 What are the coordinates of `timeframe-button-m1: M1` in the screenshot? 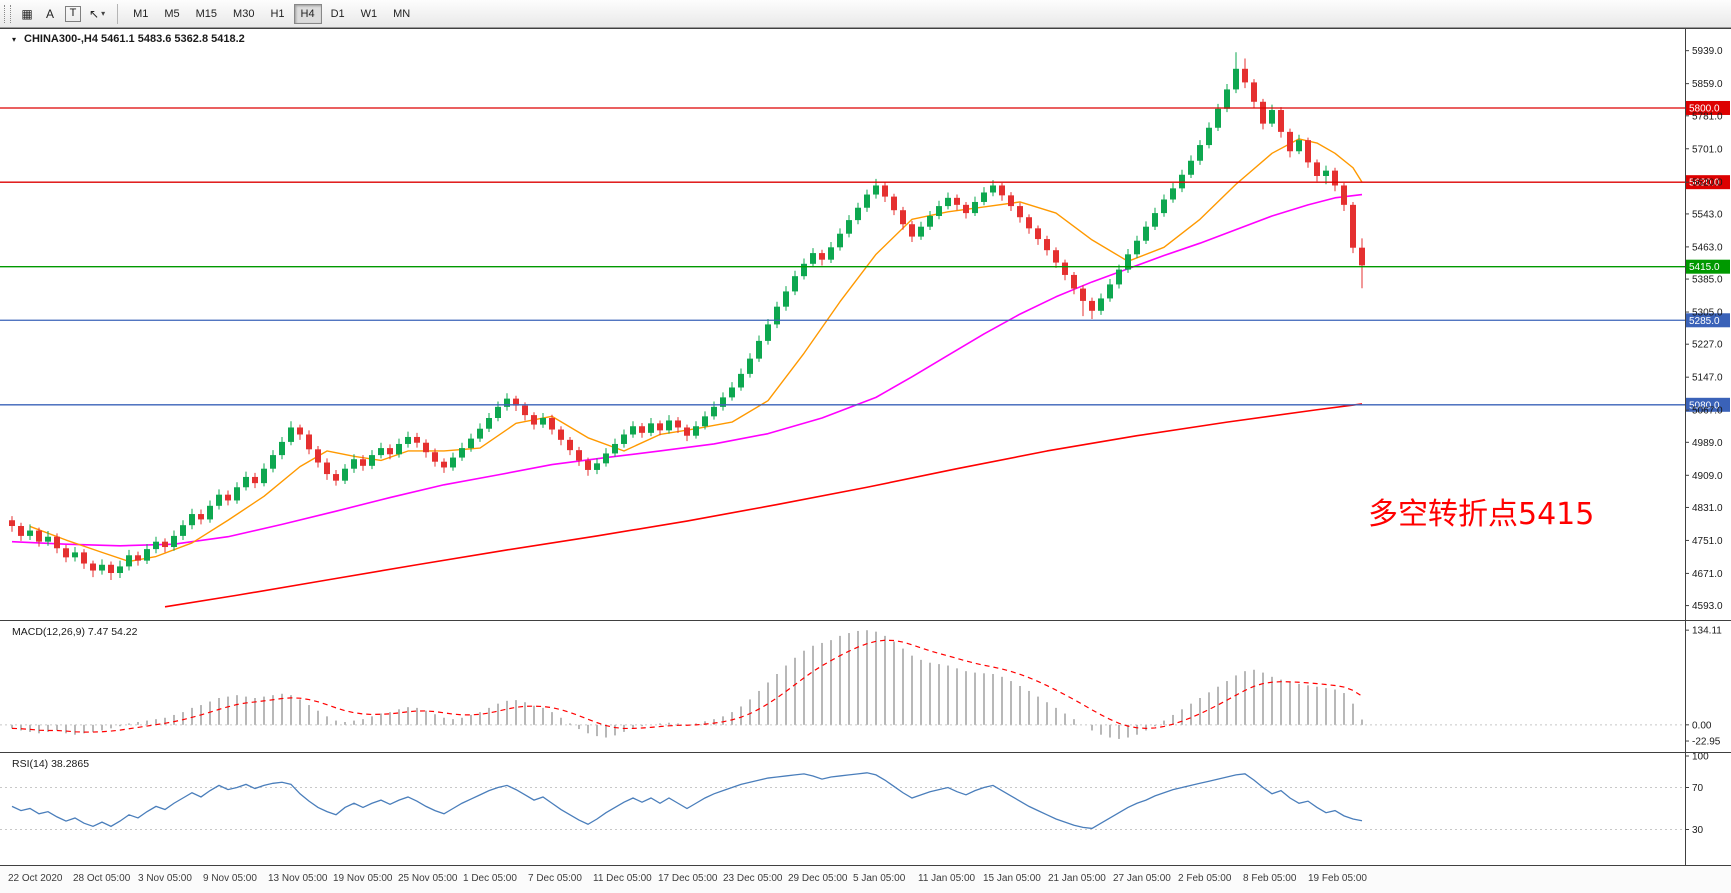 It's located at (140, 14).